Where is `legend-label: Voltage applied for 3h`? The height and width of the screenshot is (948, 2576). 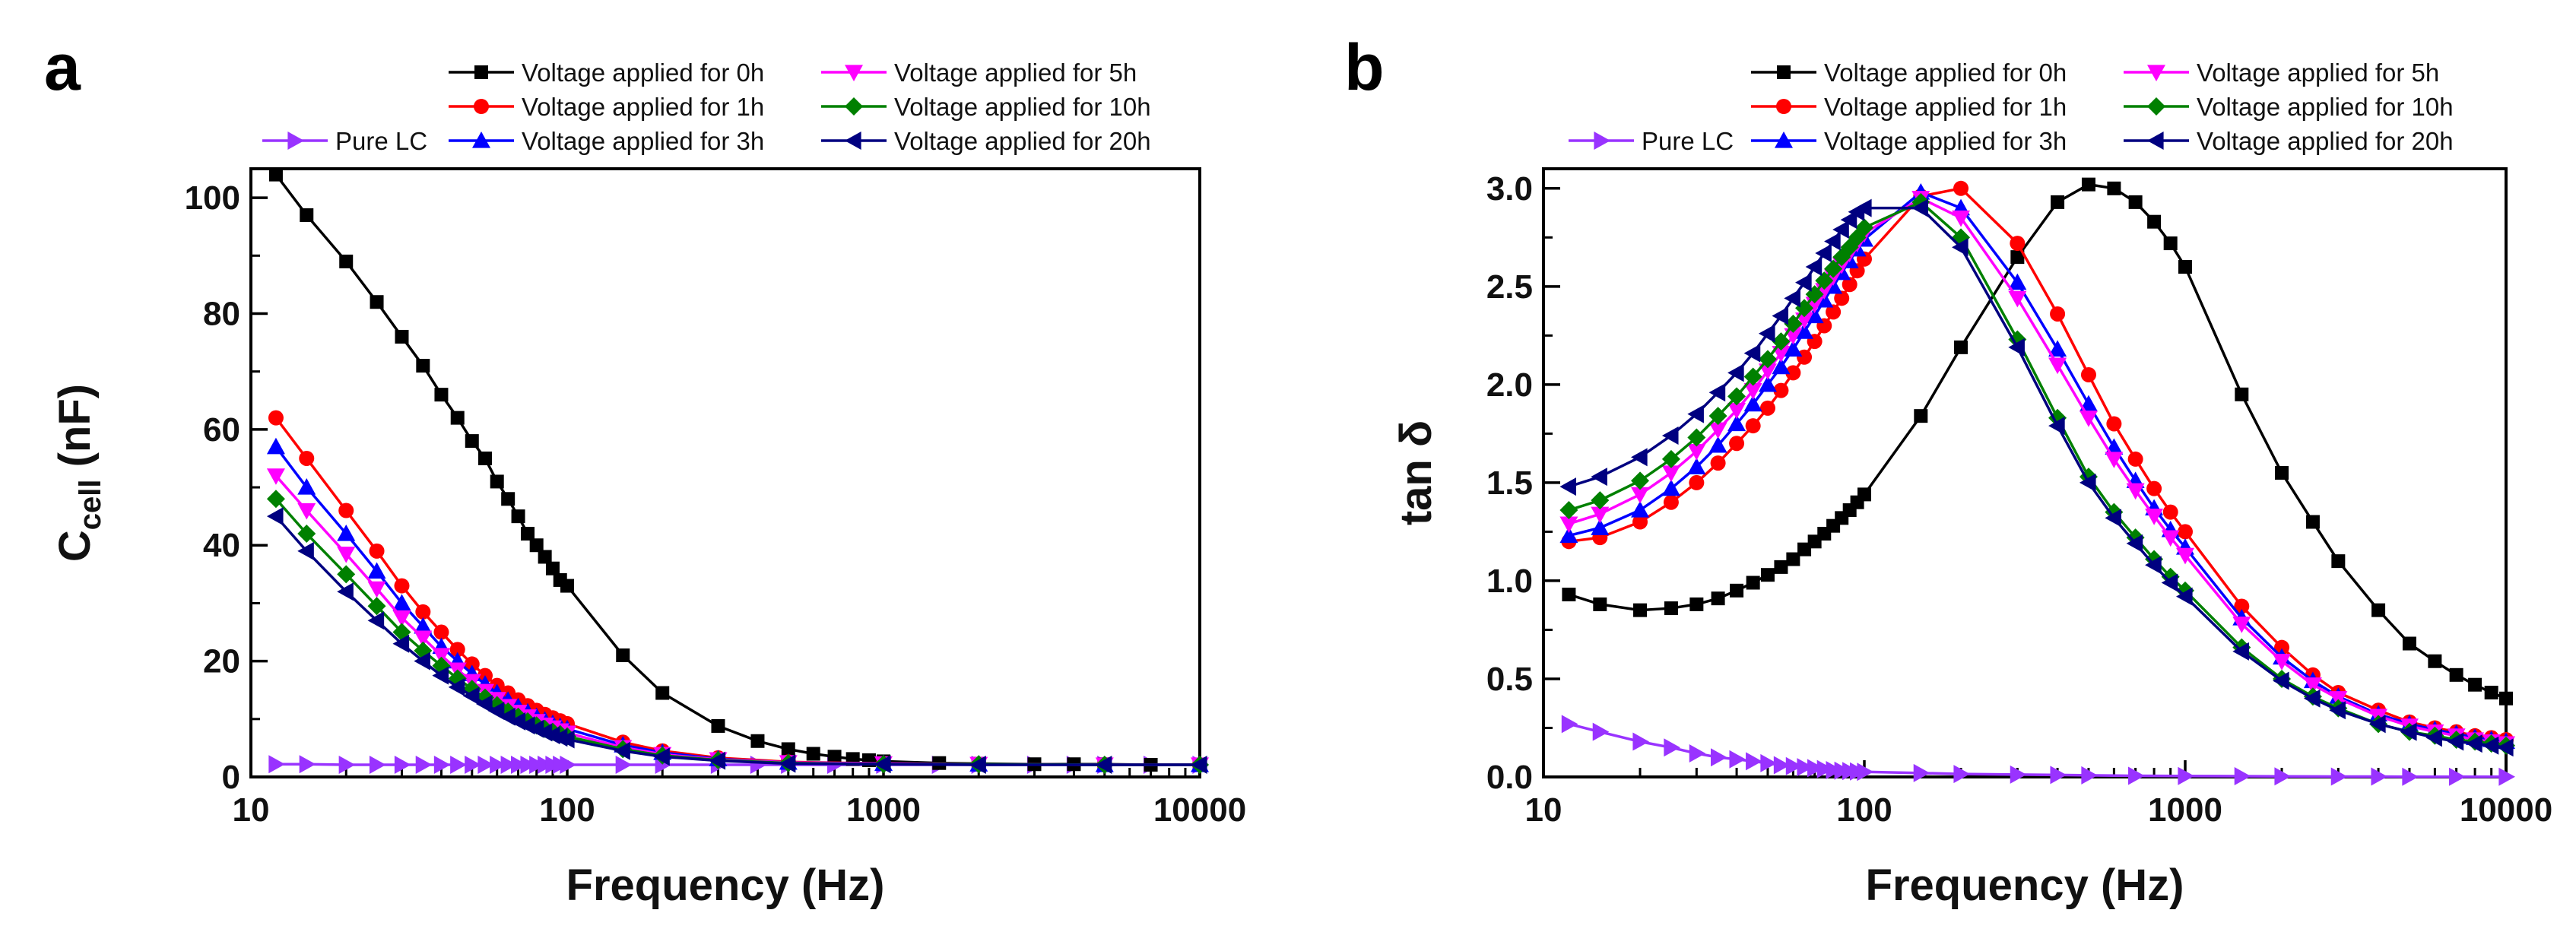
legend-label: Voltage applied for 3h is located at coordinates (1946, 141).